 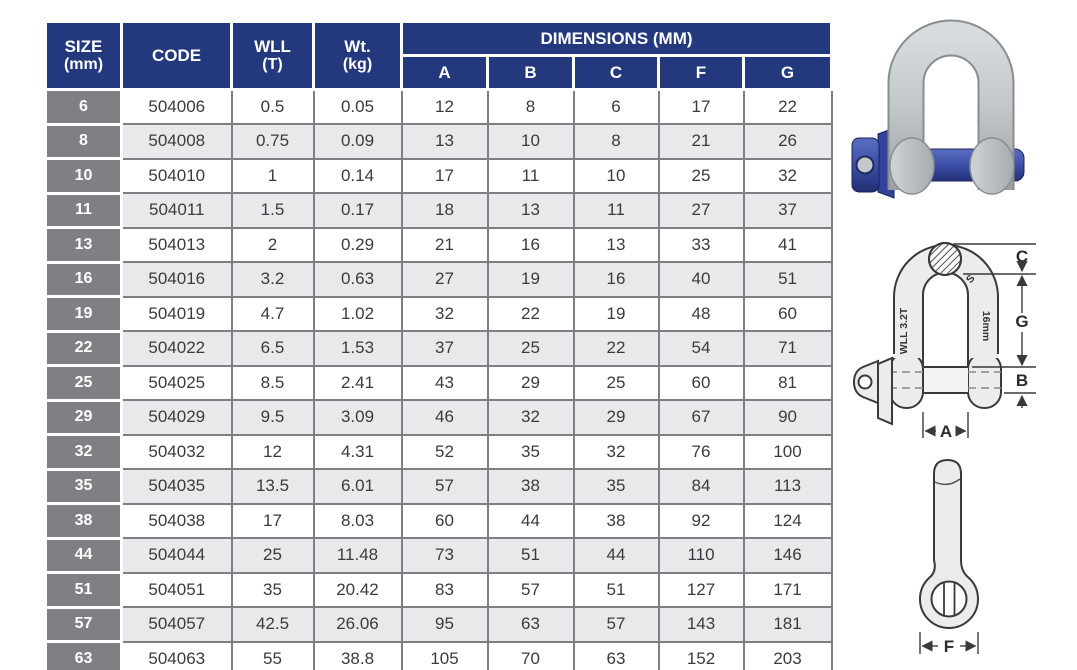 I want to click on value-cell: 32, so click(x=616, y=451).